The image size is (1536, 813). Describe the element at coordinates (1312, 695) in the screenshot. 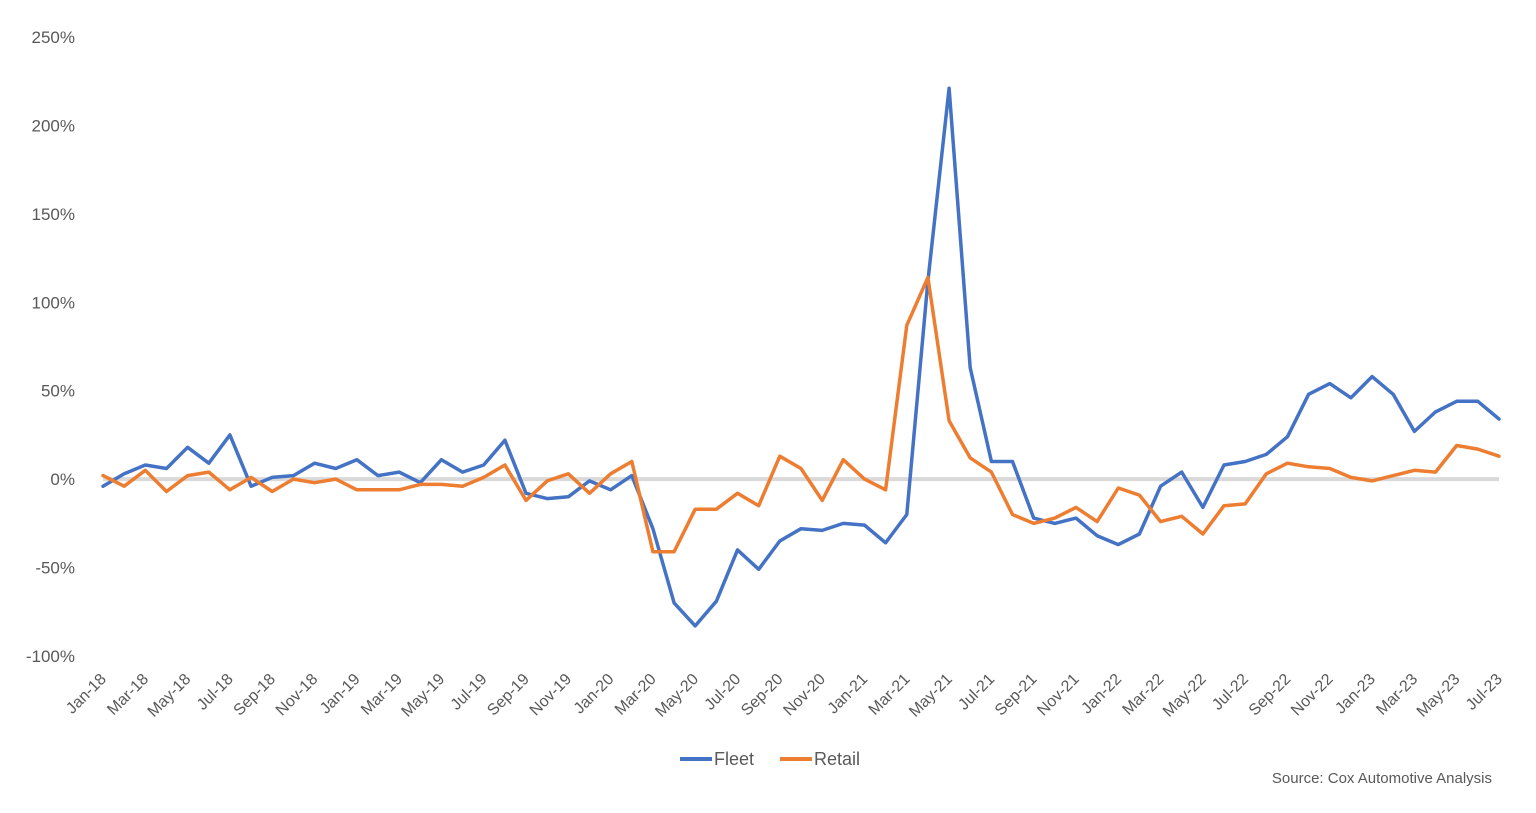

I see `x-tick-label: Nov-22` at that location.